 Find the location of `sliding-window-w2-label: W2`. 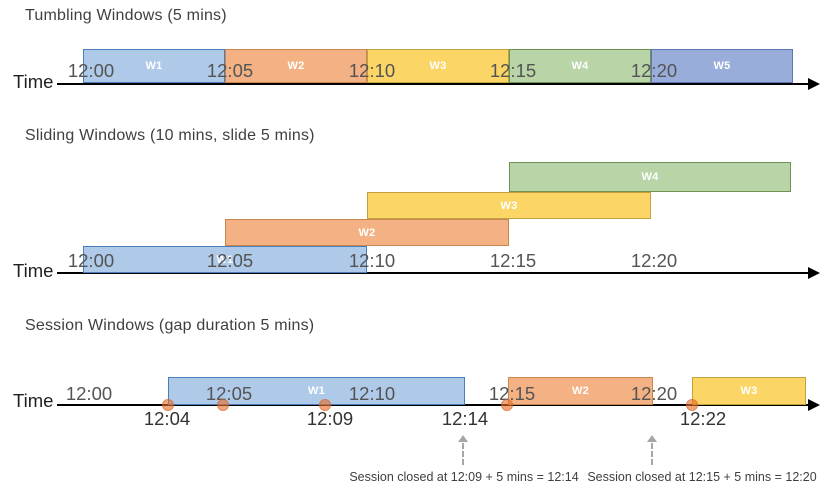

sliding-window-w2-label: W2 is located at coordinates (367, 232).